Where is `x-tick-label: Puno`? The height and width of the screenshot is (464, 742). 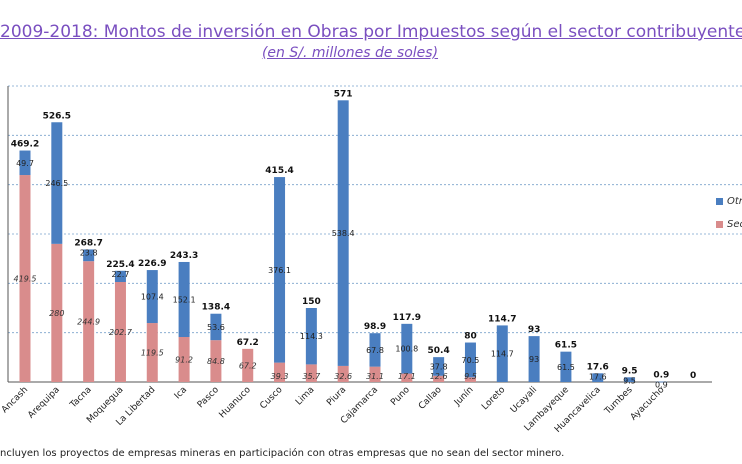
x-tick-label: Puno is located at coordinates (400, 396).